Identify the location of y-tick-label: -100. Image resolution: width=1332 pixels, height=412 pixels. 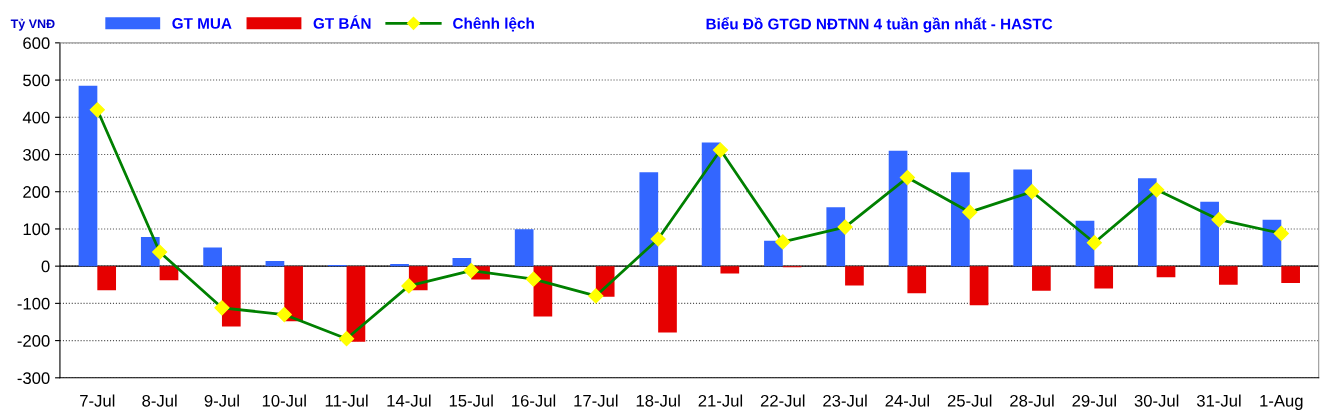
(33, 303).